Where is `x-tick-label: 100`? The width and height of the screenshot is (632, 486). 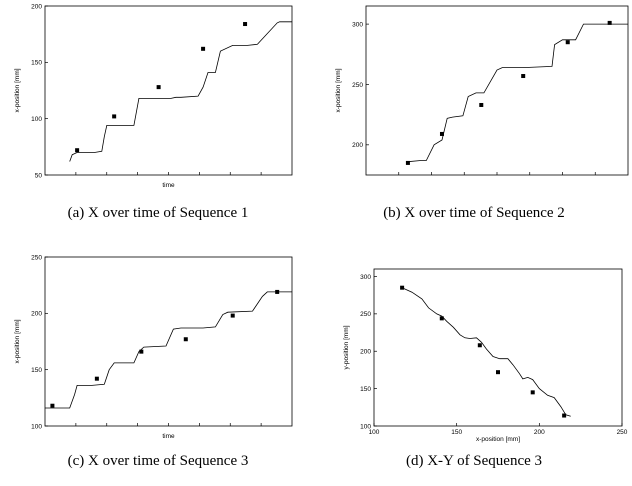
x-tick-label: 100 is located at coordinates (374, 432).